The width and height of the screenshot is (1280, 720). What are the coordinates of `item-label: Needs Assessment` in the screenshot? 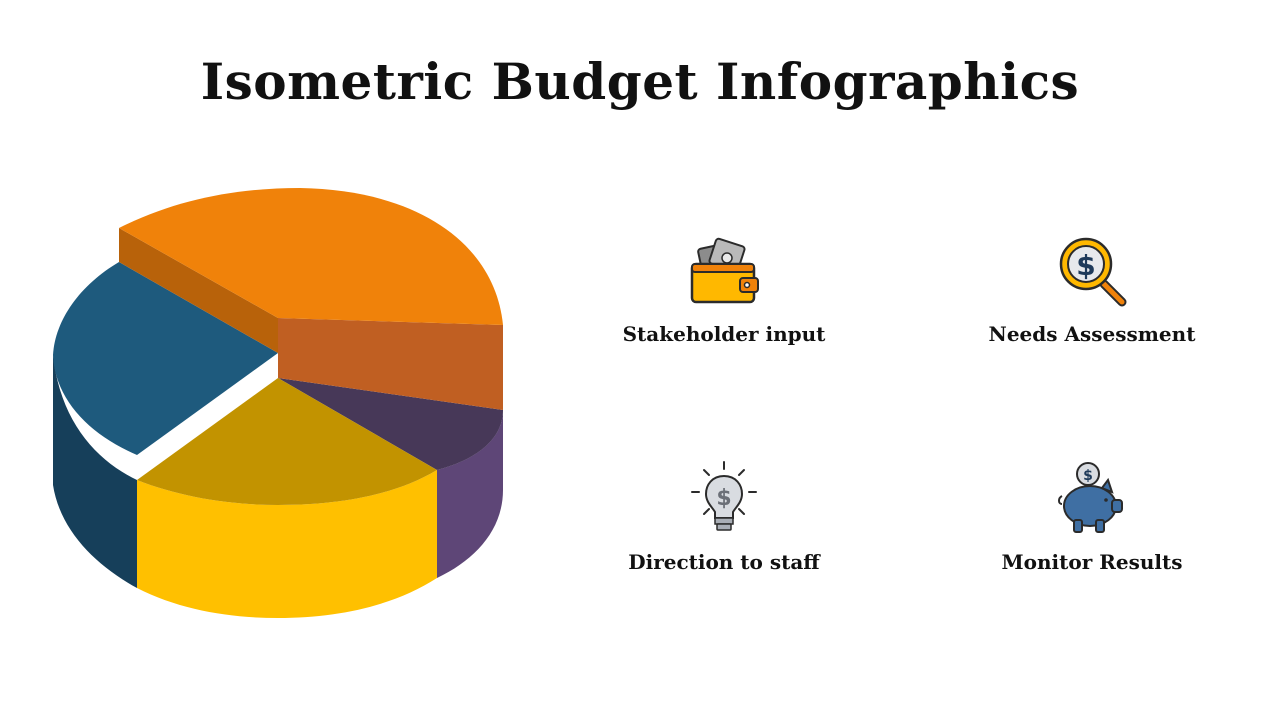 It's located at (1092, 334).